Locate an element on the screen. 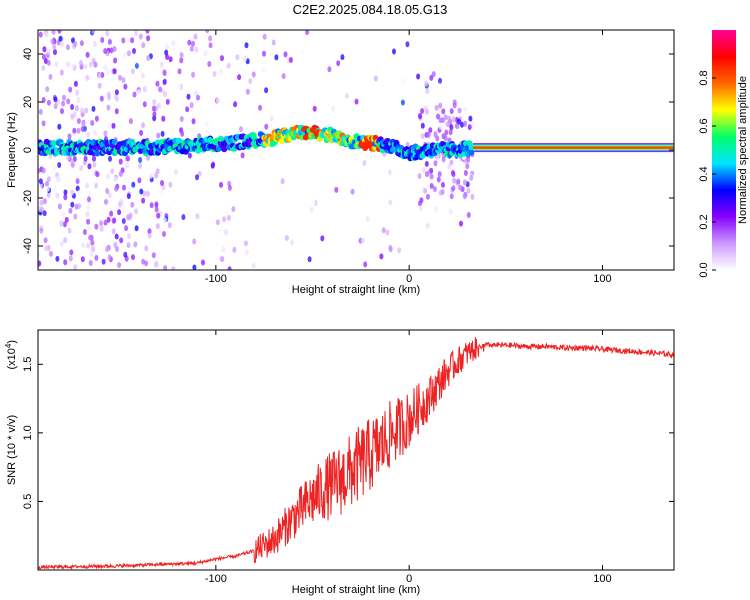  x-tick-label: 100 is located at coordinates (602, 579).